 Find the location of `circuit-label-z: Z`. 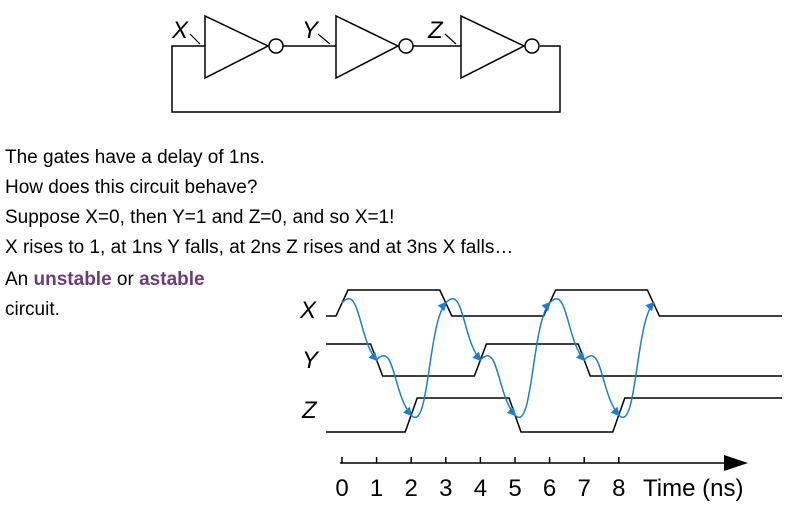

circuit-label-z: Z is located at coordinates (435, 30).